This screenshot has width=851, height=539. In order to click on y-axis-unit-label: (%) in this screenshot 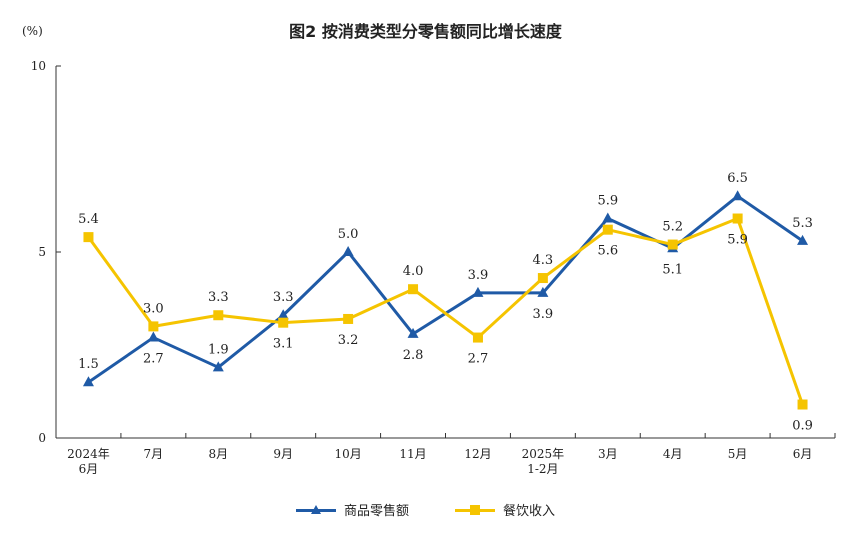, I will do `click(32, 31)`.